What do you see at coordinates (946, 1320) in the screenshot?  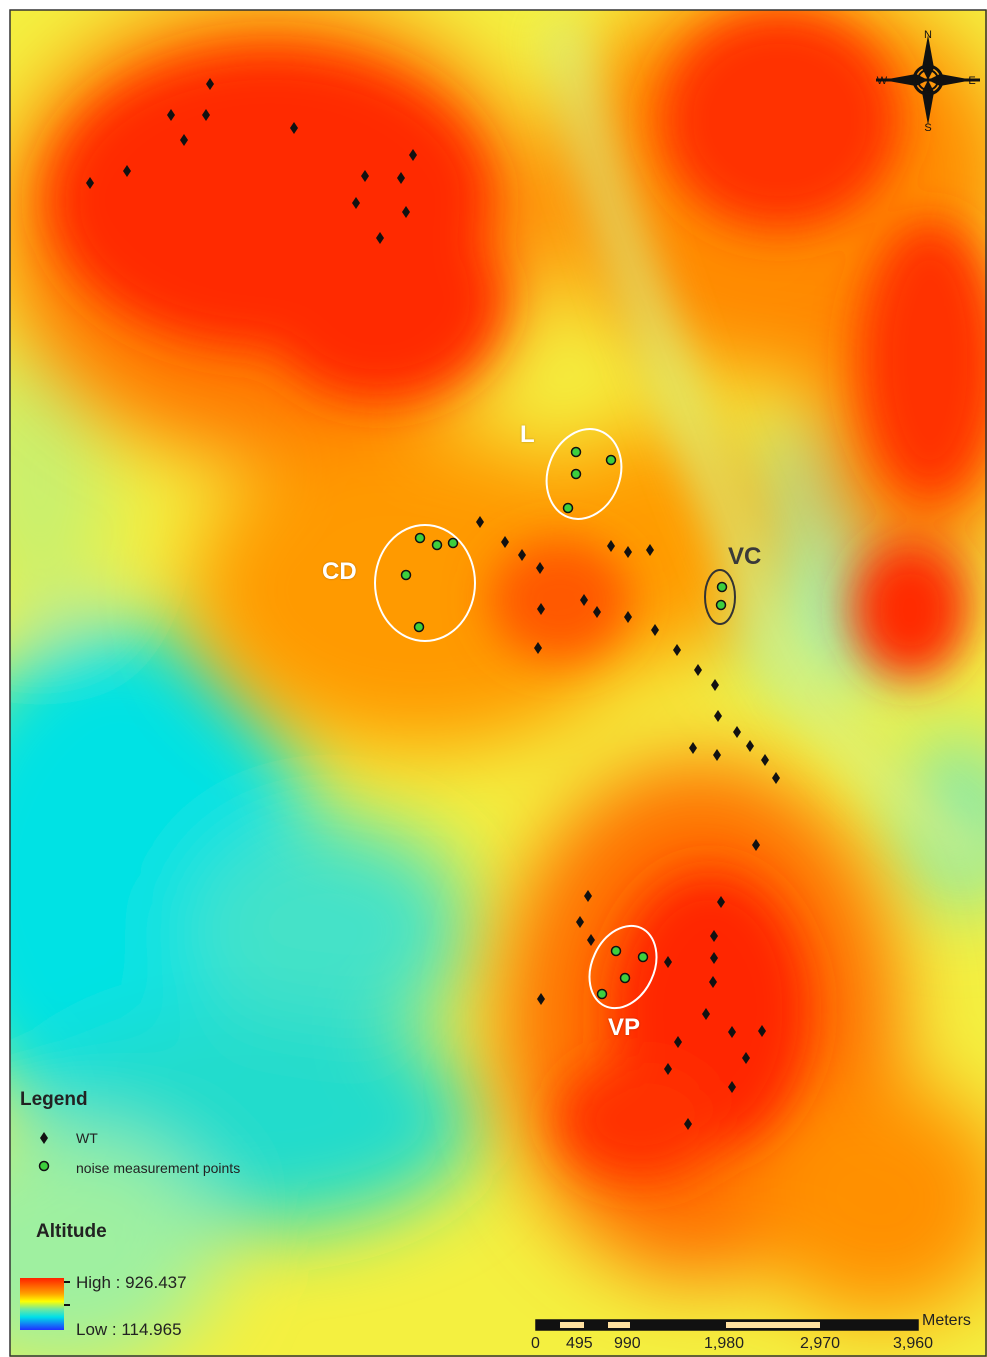 I see `scale-unit: Meters` at bounding box center [946, 1320].